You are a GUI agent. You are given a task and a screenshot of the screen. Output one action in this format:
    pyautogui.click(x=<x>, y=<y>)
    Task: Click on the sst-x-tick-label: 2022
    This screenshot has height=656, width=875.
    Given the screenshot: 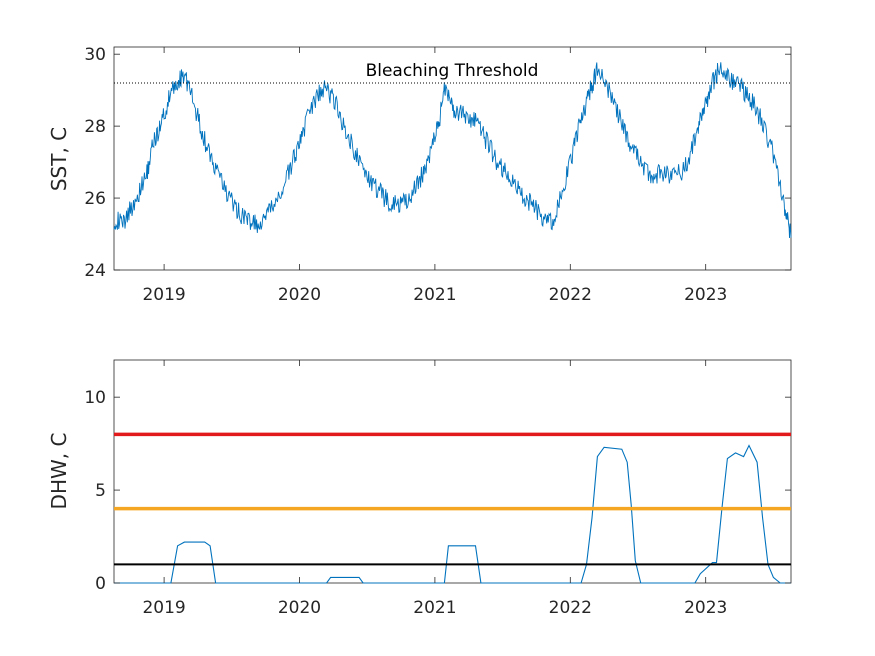 What is the action you would take?
    pyautogui.click(x=570, y=295)
    